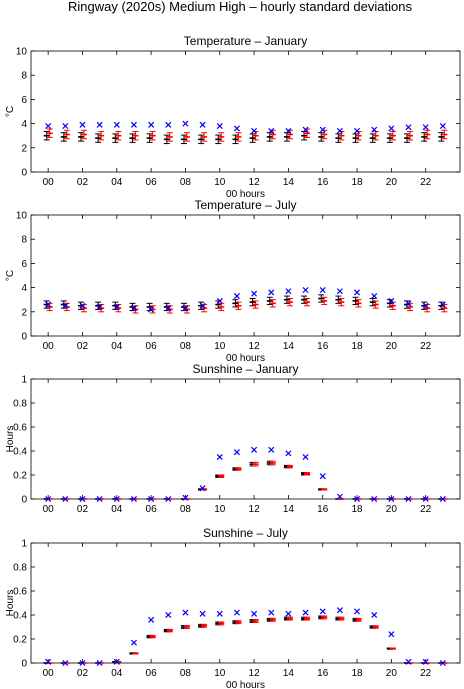 The width and height of the screenshot is (464, 689). Describe the element at coordinates (357, 509) in the screenshot. I see `x-tick-label: 18` at that location.